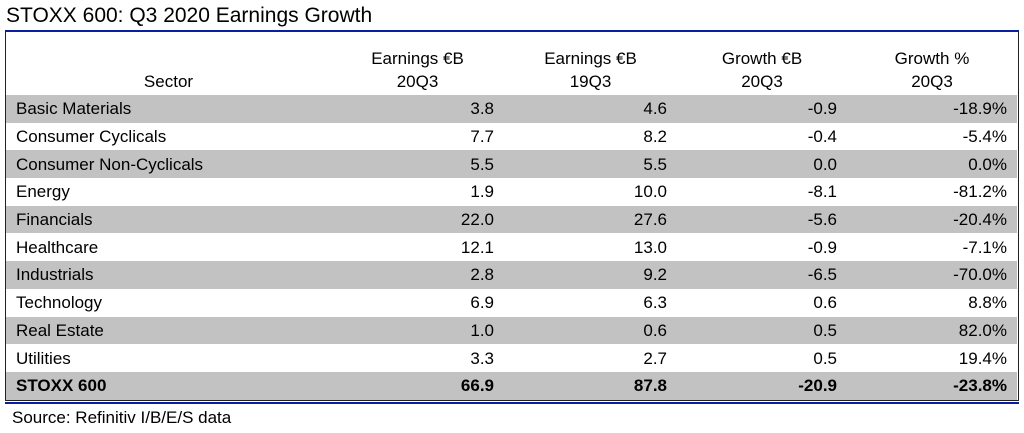 The height and width of the screenshot is (433, 1024). What do you see at coordinates (980, 386) in the screenshot?
I see `cell-growth-pct: -23.8%` at bounding box center [980, 386].